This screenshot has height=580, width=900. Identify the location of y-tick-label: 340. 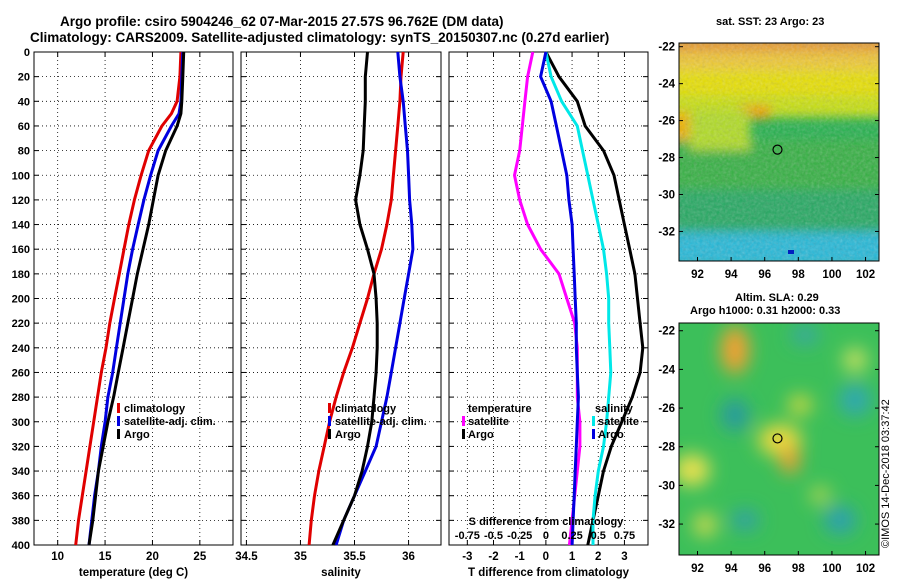
(21, 472).